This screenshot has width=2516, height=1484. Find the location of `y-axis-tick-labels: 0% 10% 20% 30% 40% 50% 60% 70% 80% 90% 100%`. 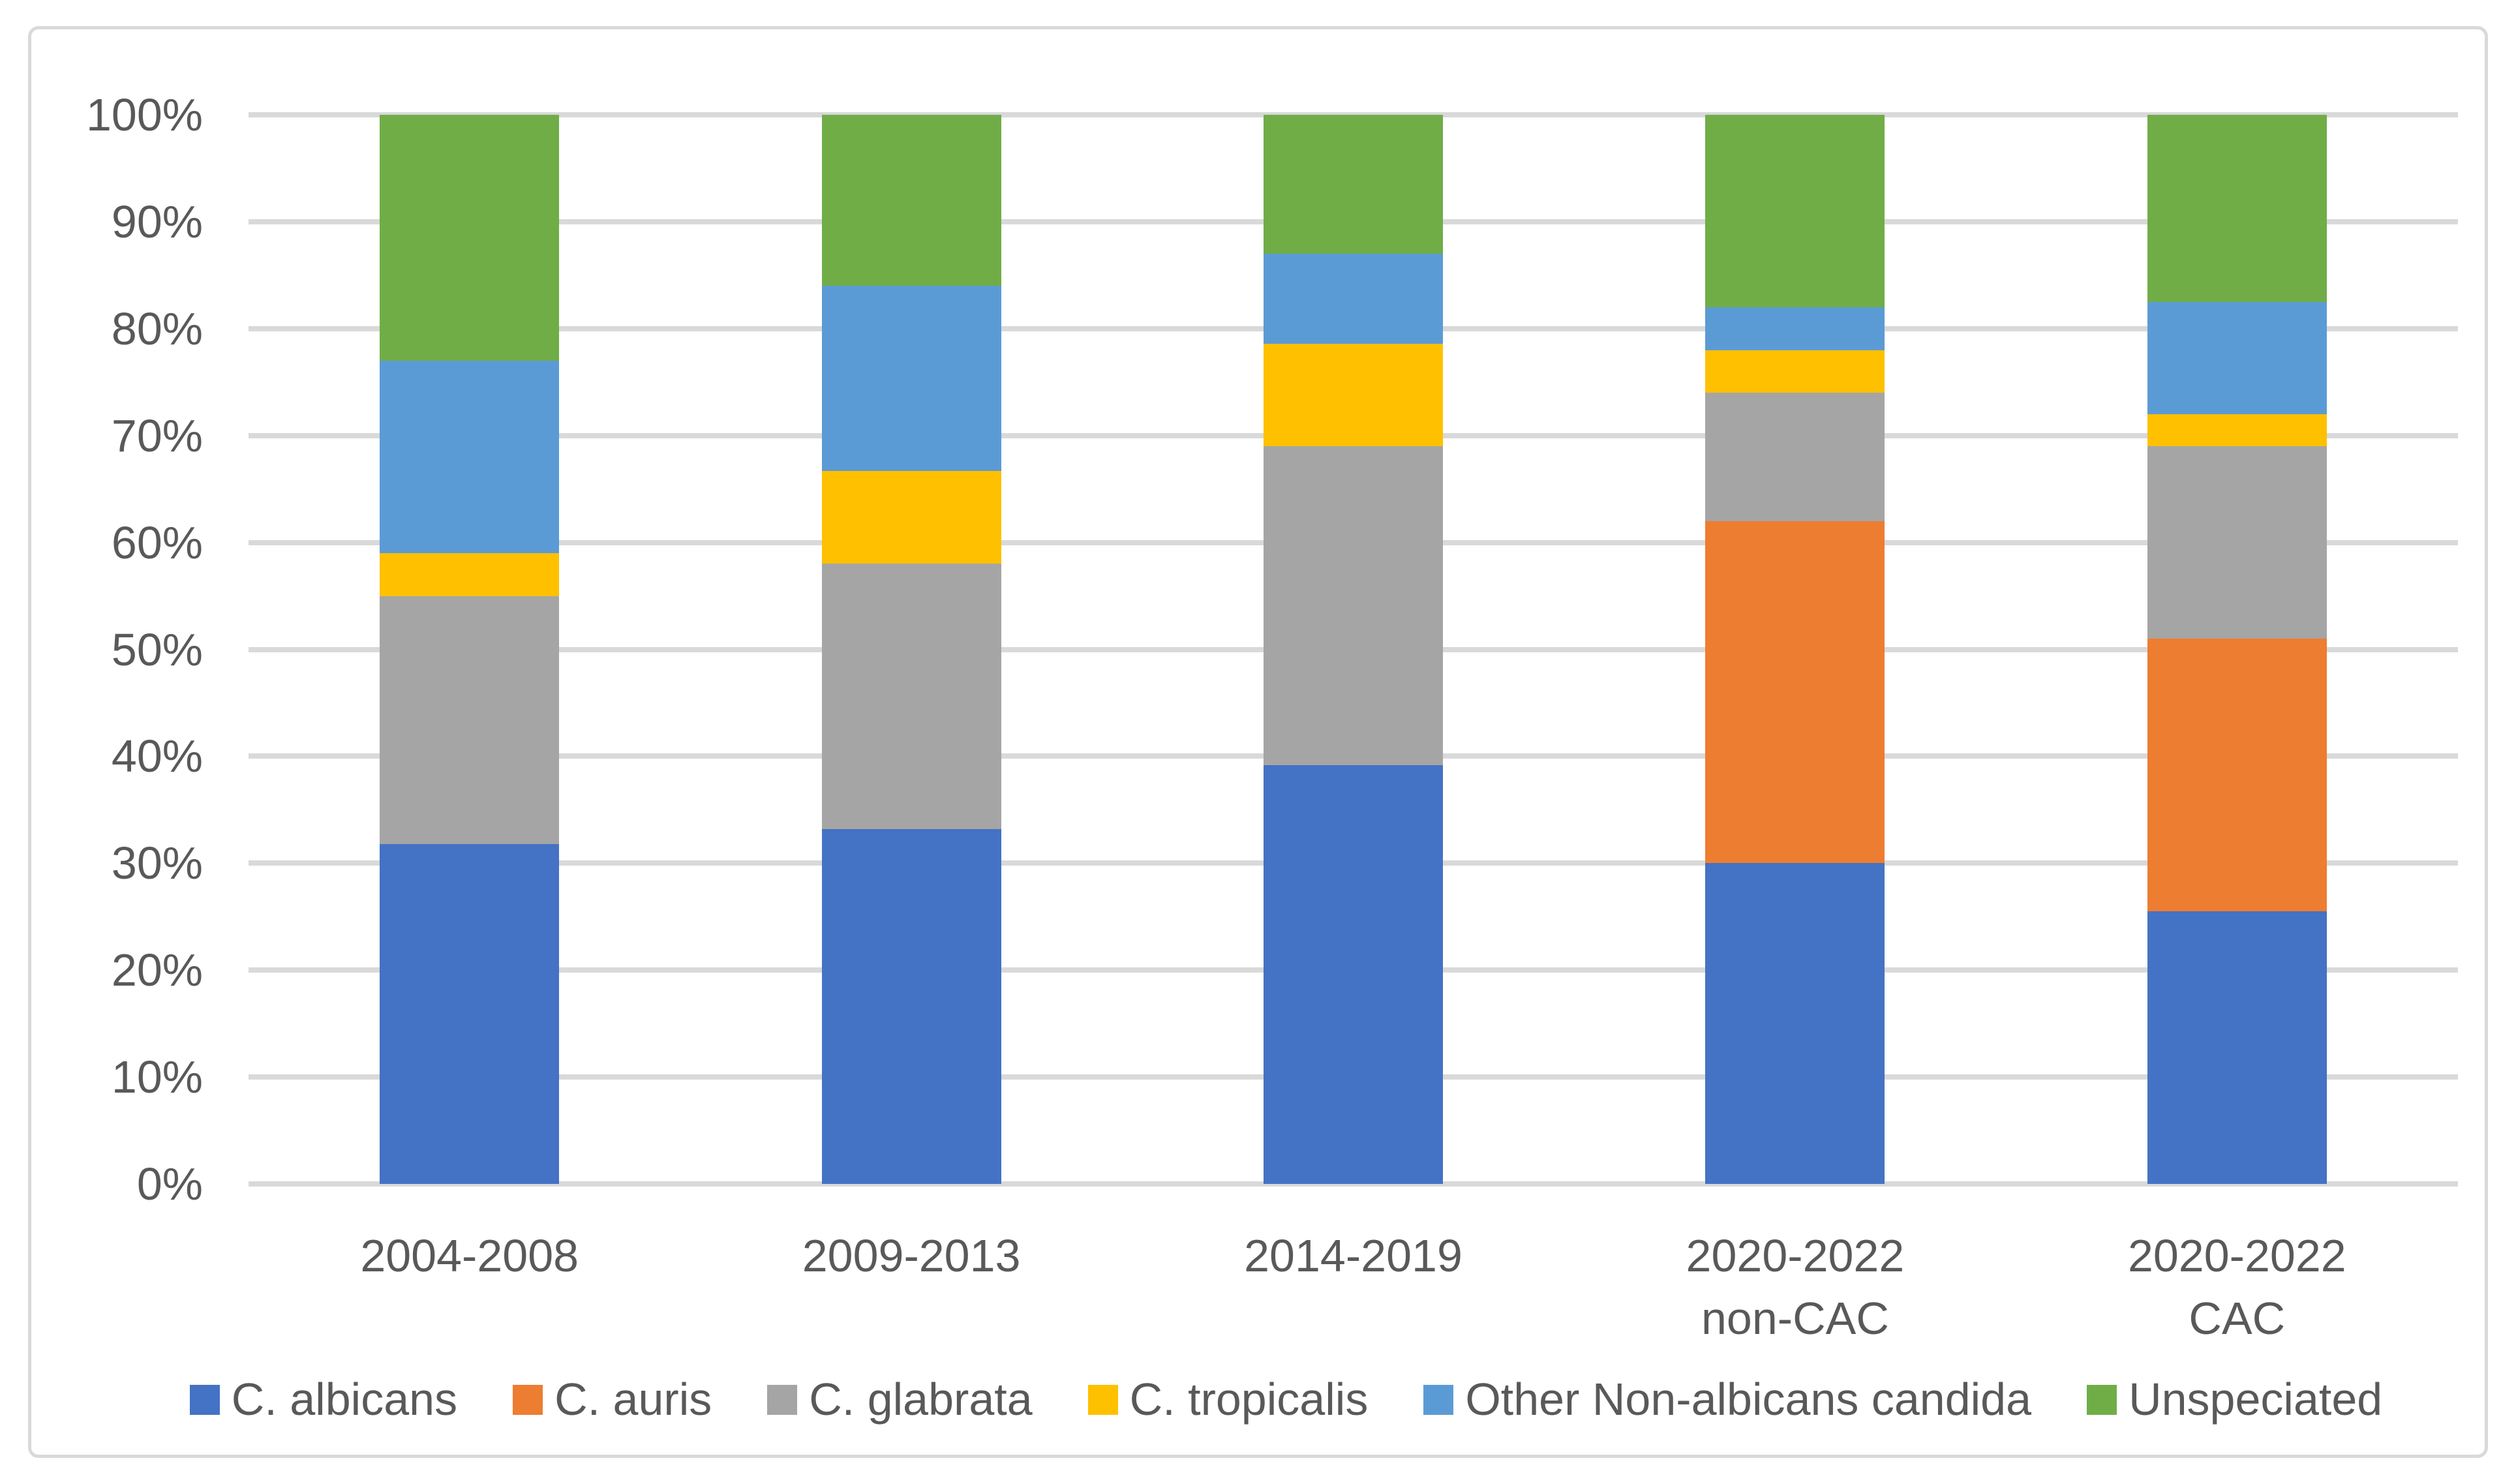

y-axis-tick-labels: 0% 10% 20% 30% 40% 50% 60% 70% 80% 90% 100% is located at coordinates (123, 649).